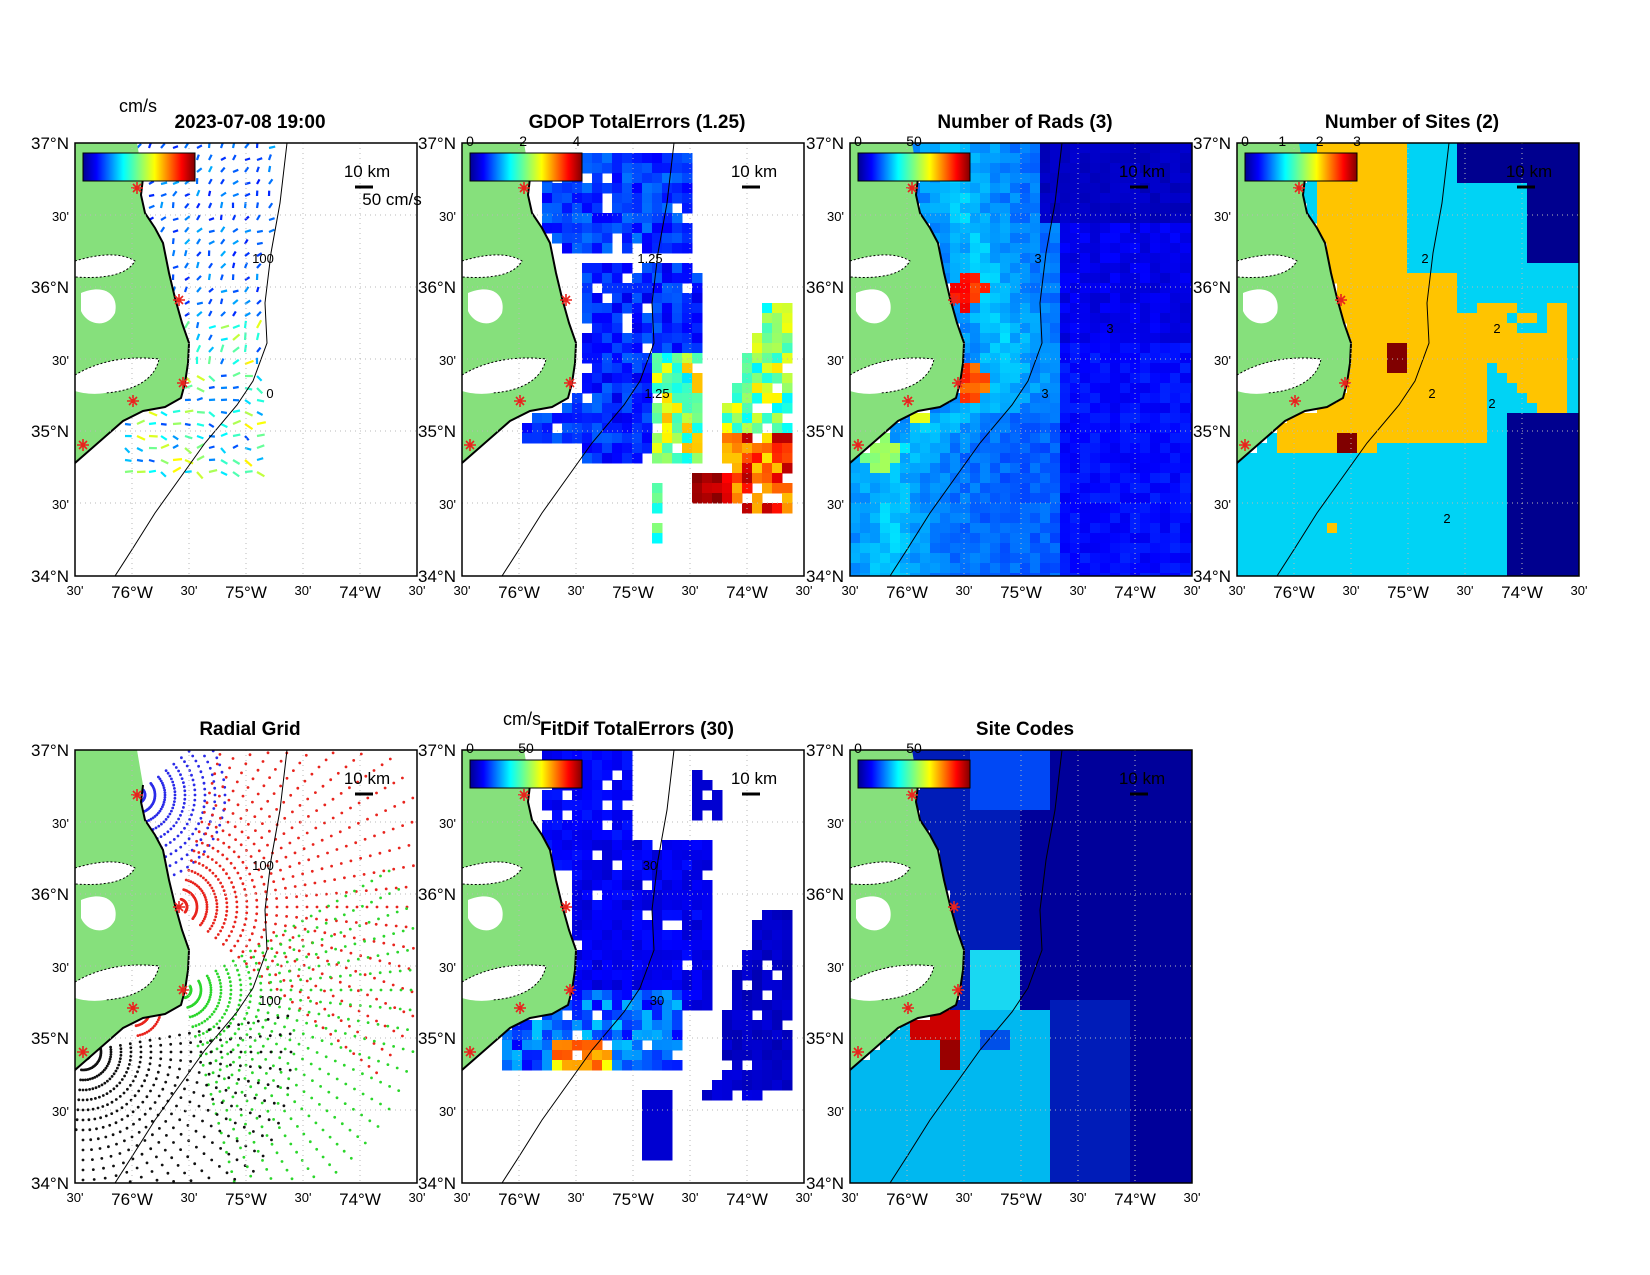  What do you see at coordinates (1267, 266) in the screenshot?
I see `albemarle-sound` at bounding box center [1267, 266].